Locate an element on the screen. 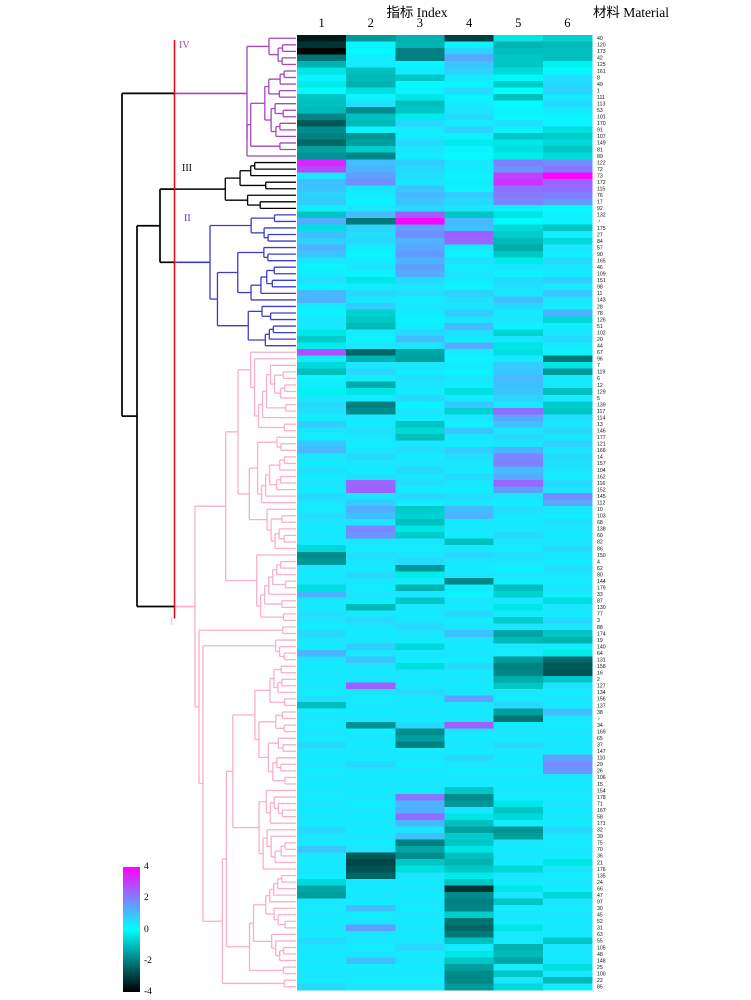 The width and height of the screenshot is (751, 1000). row-label: 165 is located at coordinates (601, 261).